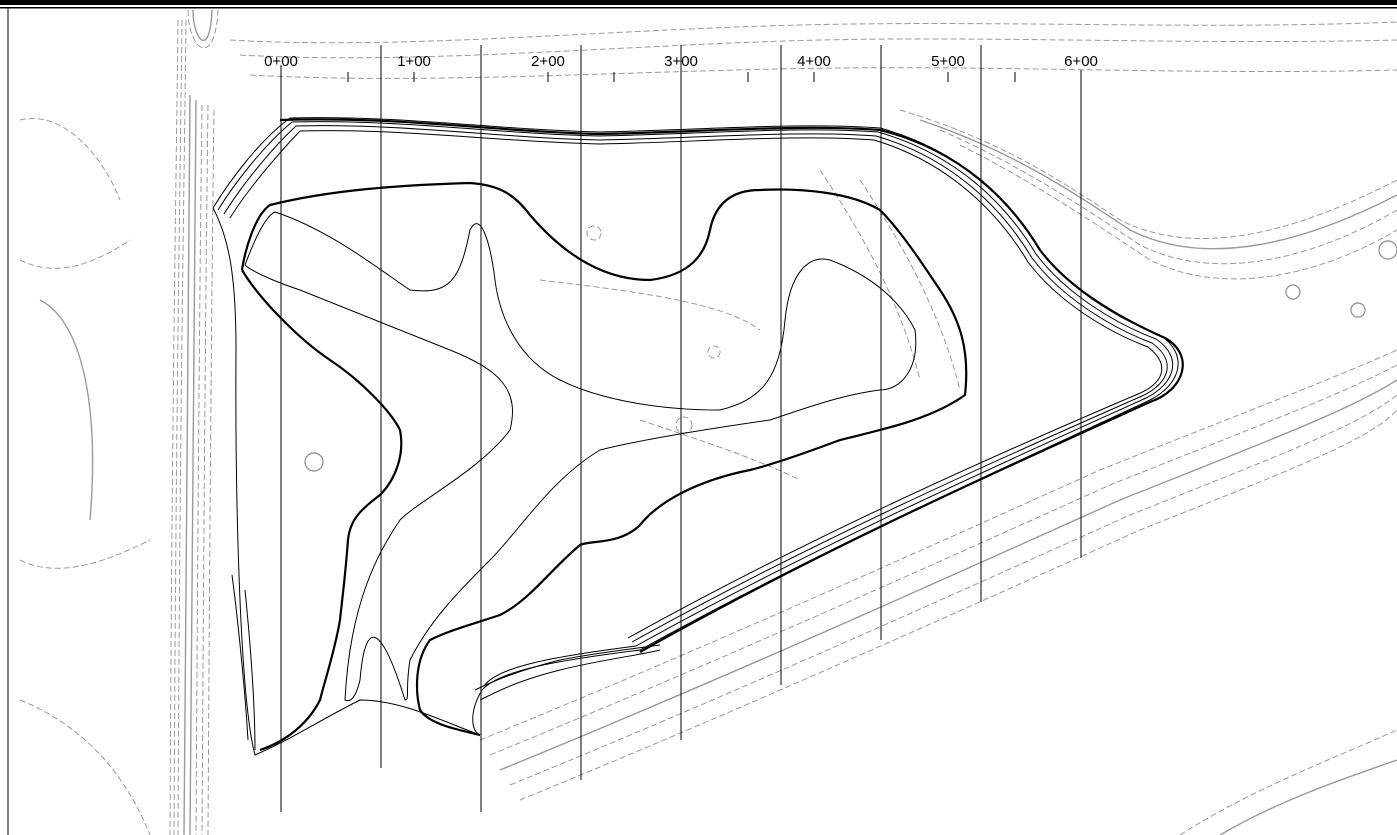 This screenshot has height=835, width=1397. I want to click on station-label: 5+00, so click(948, 61).